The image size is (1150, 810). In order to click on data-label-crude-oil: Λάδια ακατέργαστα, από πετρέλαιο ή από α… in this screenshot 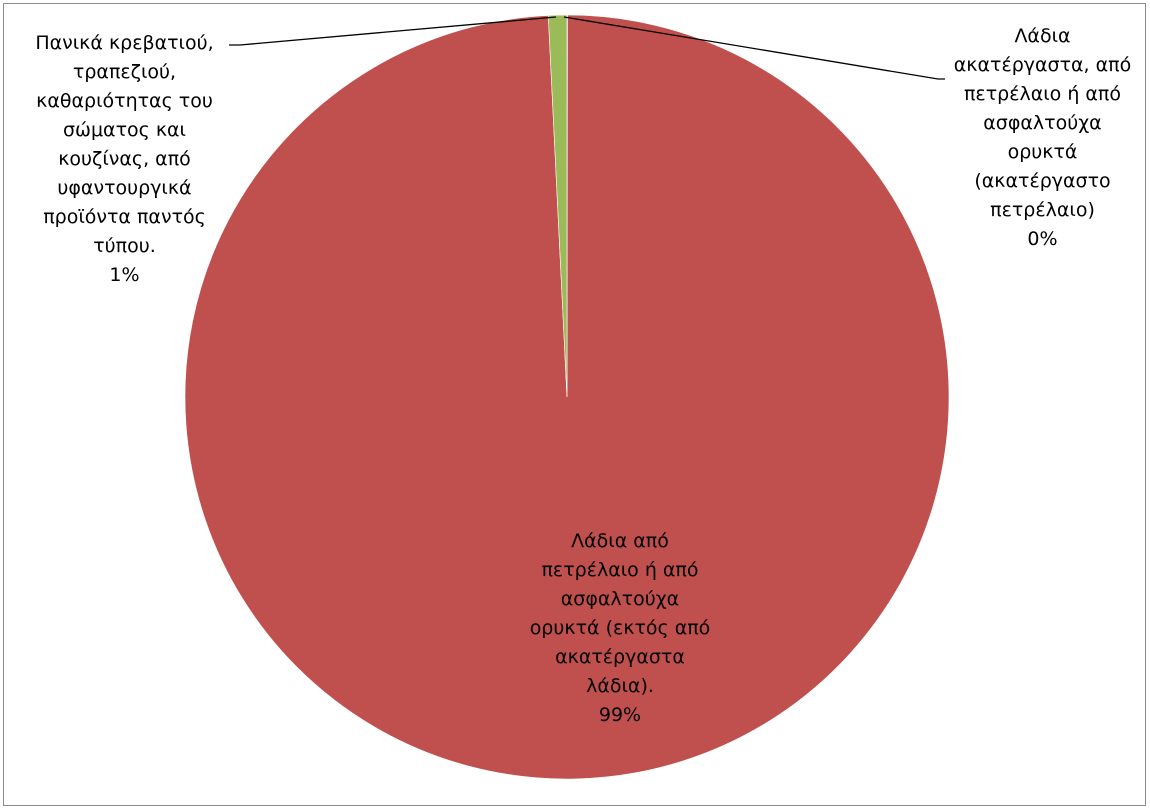, I will do `click(1042, 137)`.